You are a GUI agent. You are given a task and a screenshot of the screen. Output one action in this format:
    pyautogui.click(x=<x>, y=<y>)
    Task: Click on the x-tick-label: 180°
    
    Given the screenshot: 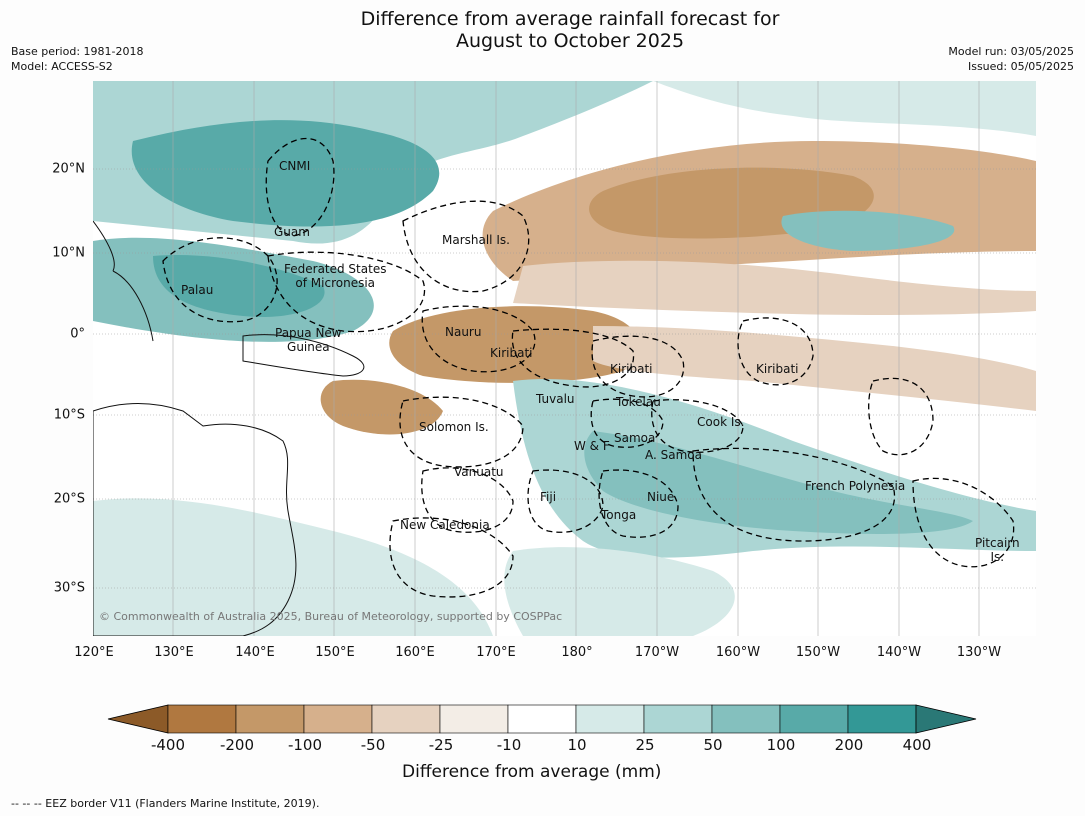 What is the action you would take?
    pyautogui.click(x=577, y=652)
    